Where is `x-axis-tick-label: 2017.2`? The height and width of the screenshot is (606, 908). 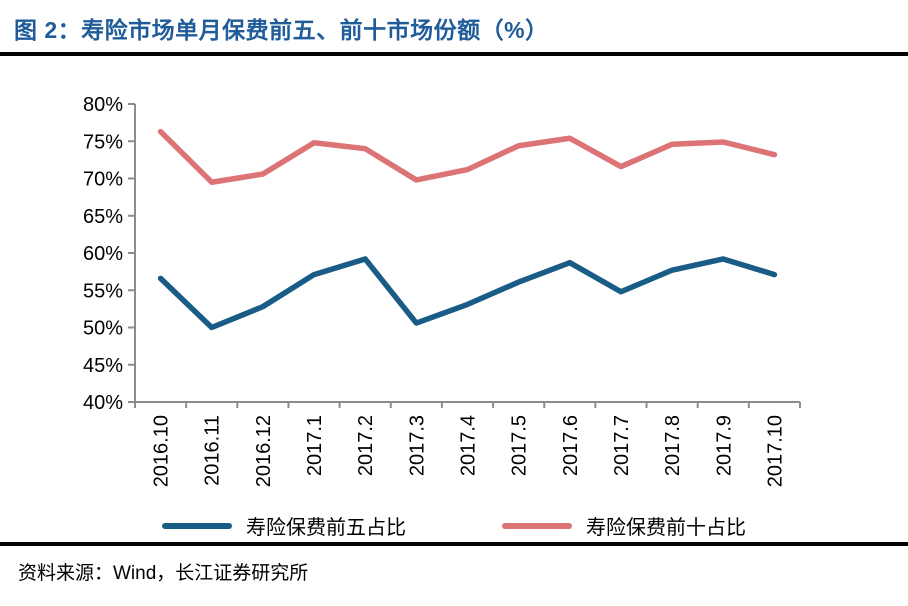 x-axis-tick-label: 2017.2 is located at coordinates (366, 445).